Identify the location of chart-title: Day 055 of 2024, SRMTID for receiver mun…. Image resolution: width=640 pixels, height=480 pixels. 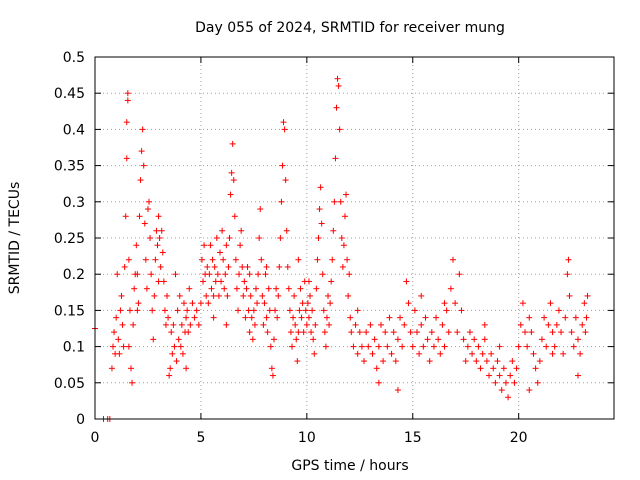
(350, 28).